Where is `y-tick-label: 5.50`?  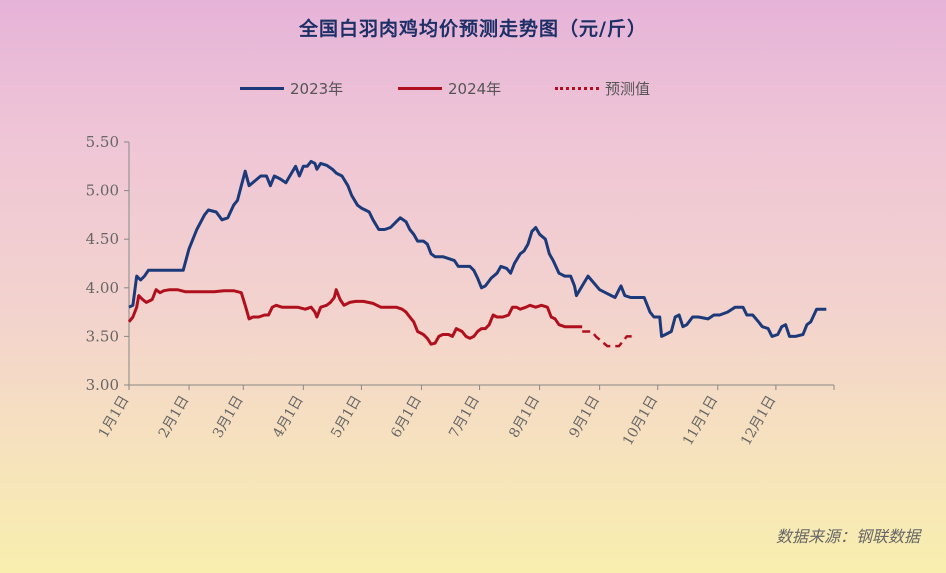 y-tick-label: 5.50 is located at coordinates (102, 142).